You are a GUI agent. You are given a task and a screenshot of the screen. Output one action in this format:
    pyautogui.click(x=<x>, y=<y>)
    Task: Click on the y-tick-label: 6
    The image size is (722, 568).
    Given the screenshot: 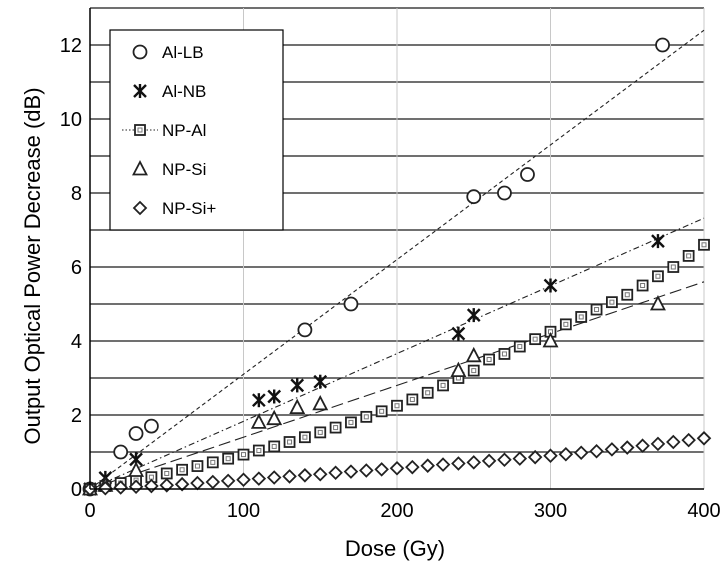 What is the action you would take?
    pyautogui.click(x=76, y=268)
    